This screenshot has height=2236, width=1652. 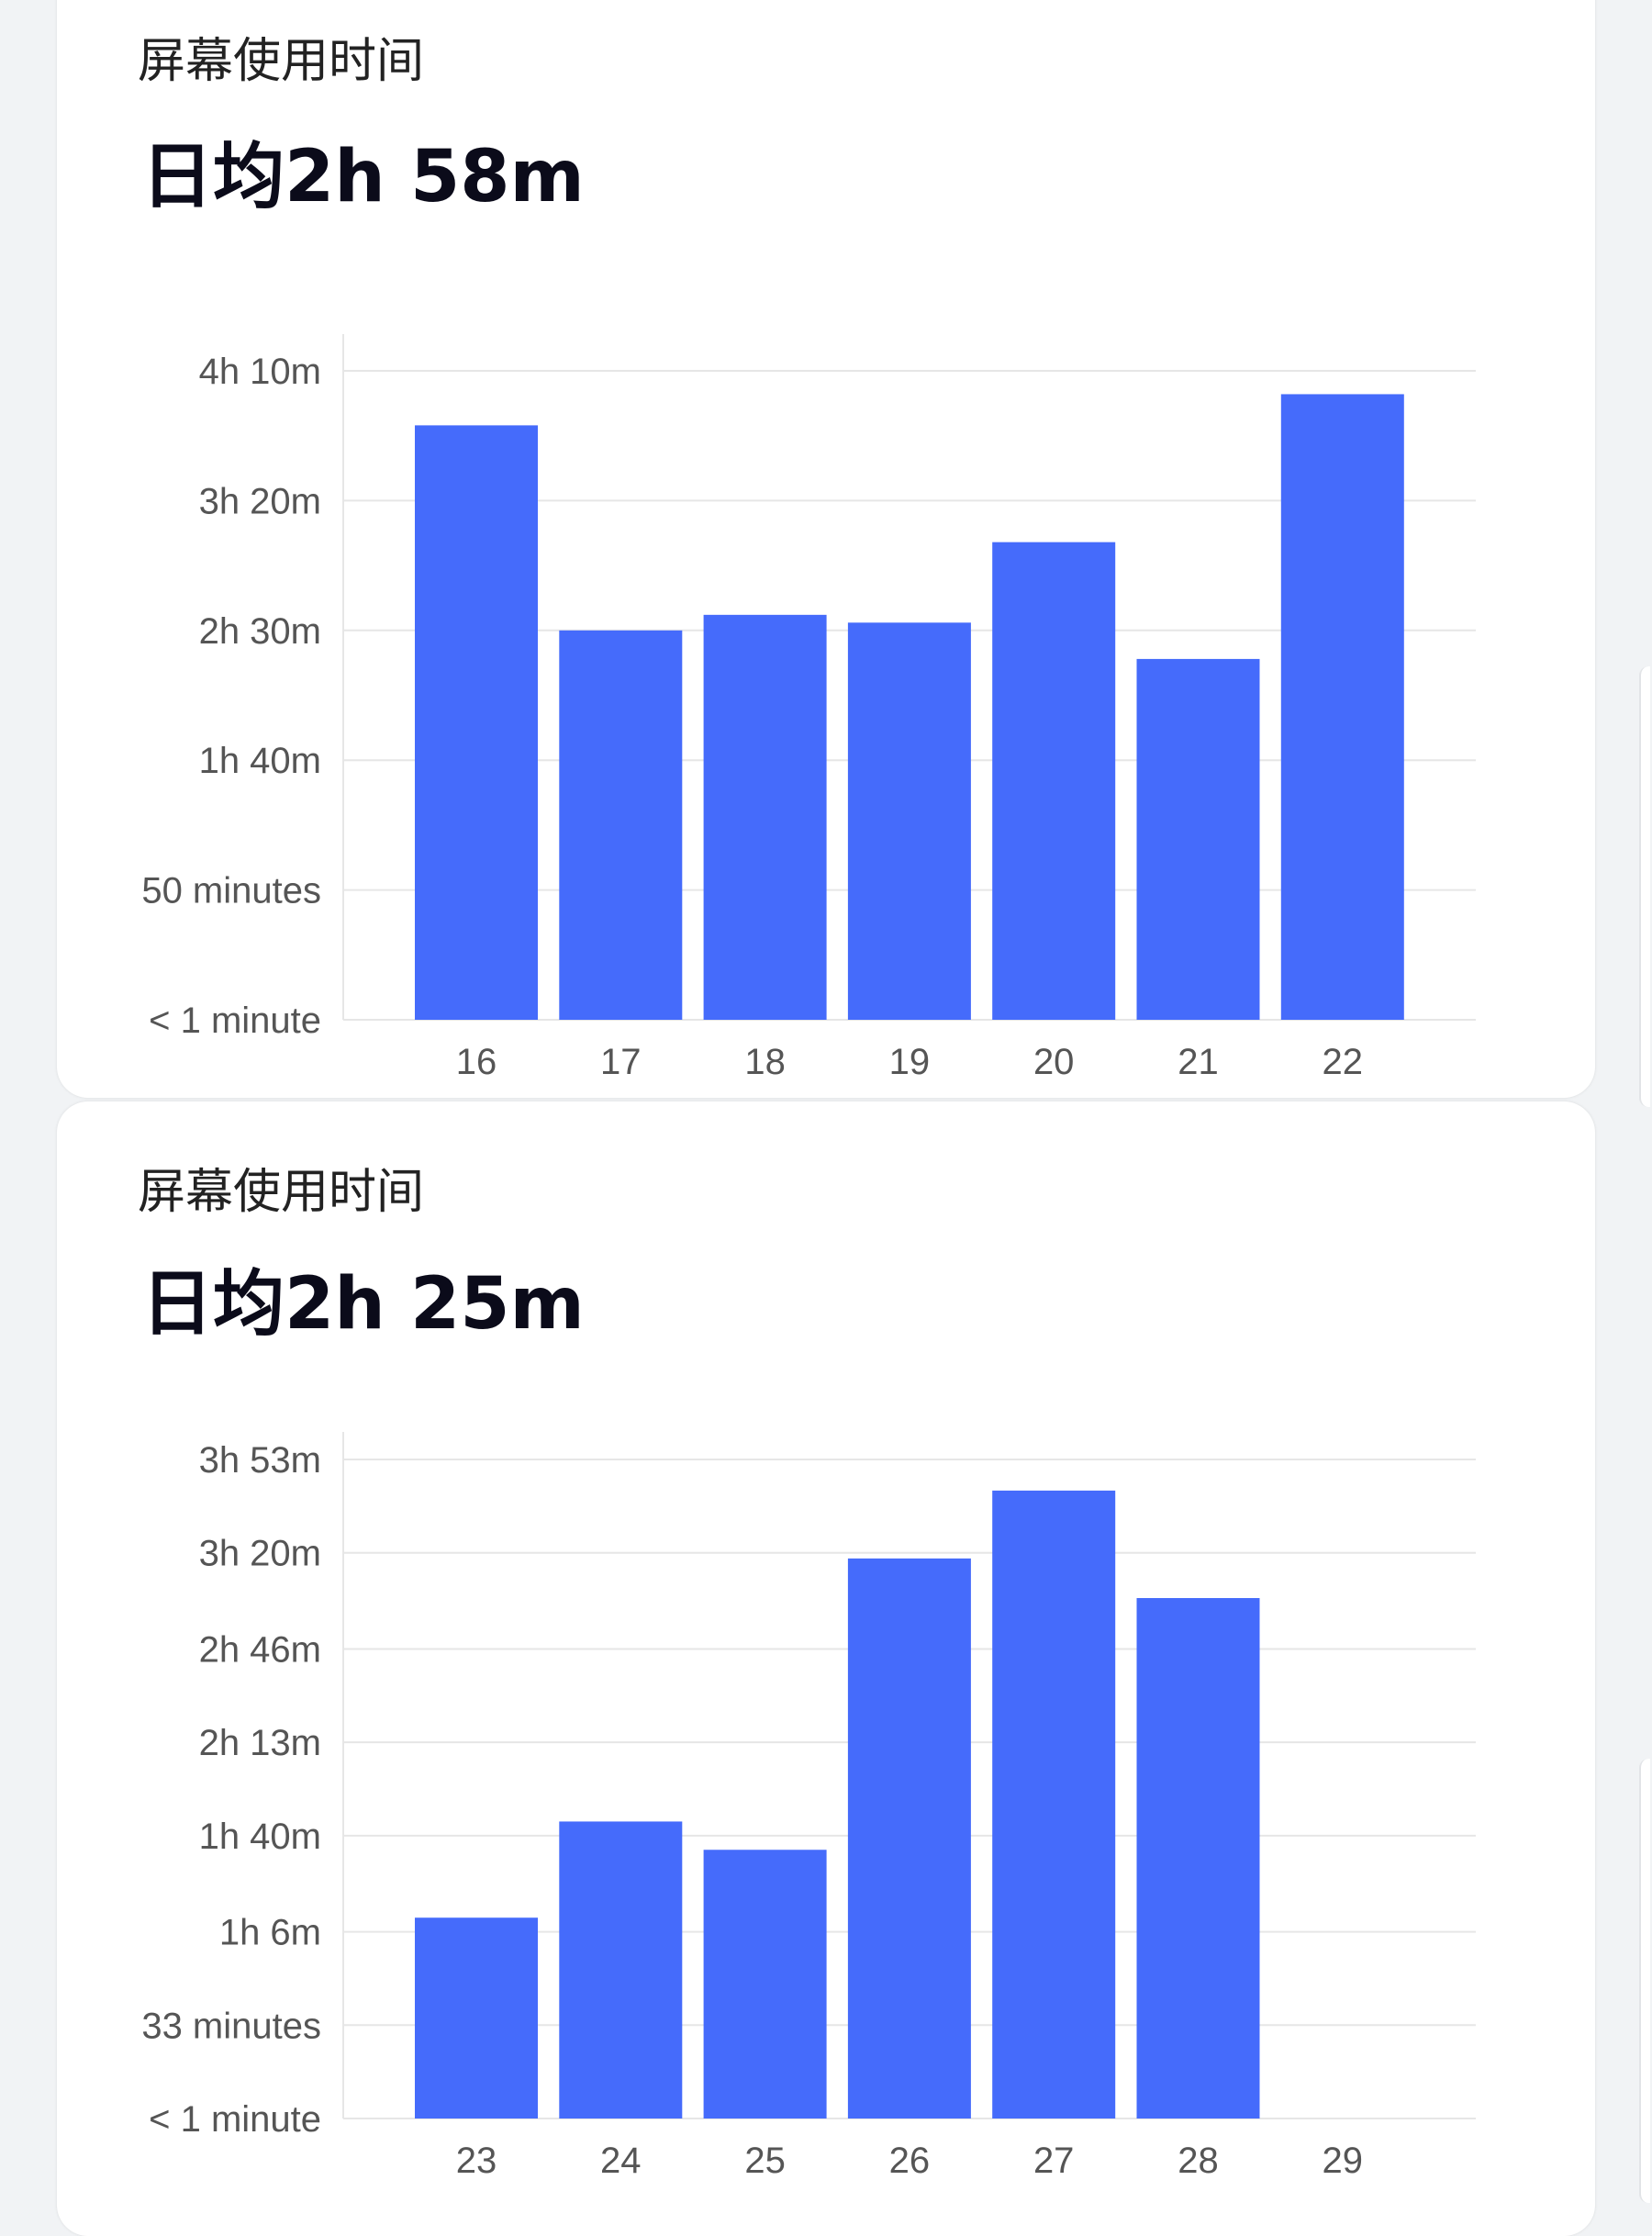 What do you see at coordinates (260, 1649) in the screenshot?
I see `y-tick-label: 2h 46m` at bounding box center [260, 1649].